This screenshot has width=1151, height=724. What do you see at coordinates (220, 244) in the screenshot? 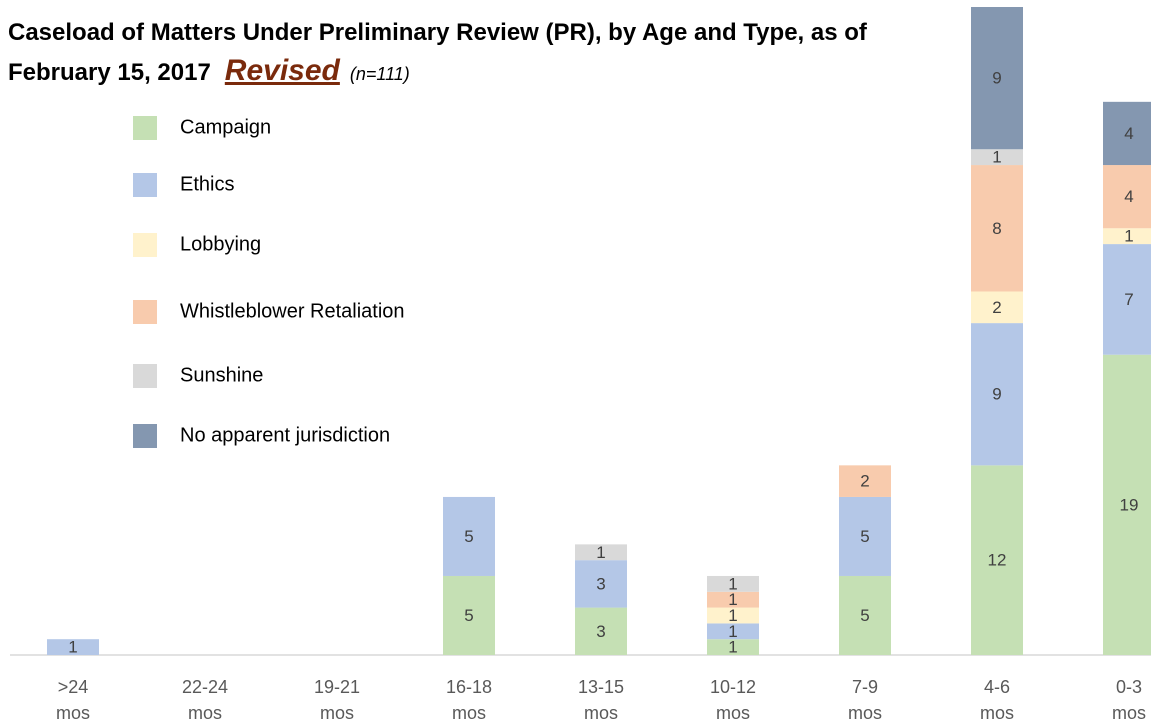
I see `legend-label: Lobbying` at bounding box center [220, 244].